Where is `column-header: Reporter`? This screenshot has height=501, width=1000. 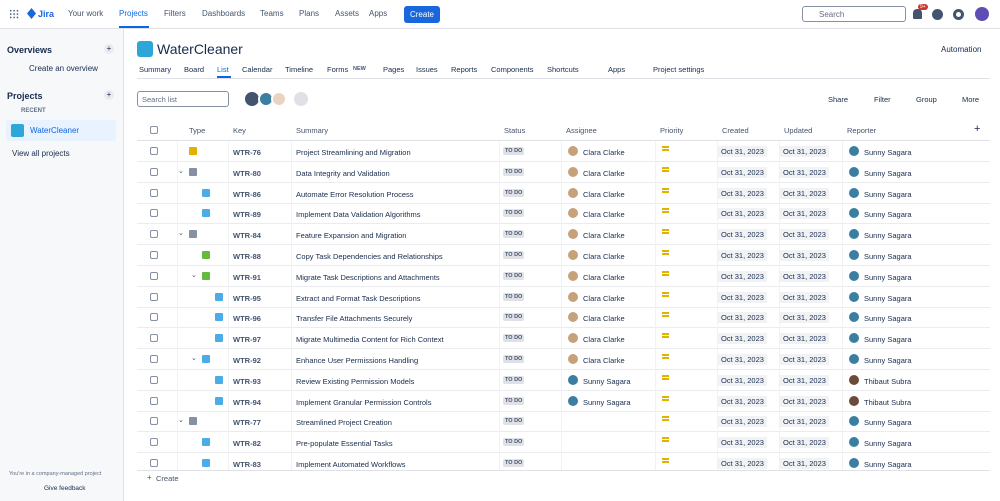 column-header: Reporter is located at coordinates (862, 130).